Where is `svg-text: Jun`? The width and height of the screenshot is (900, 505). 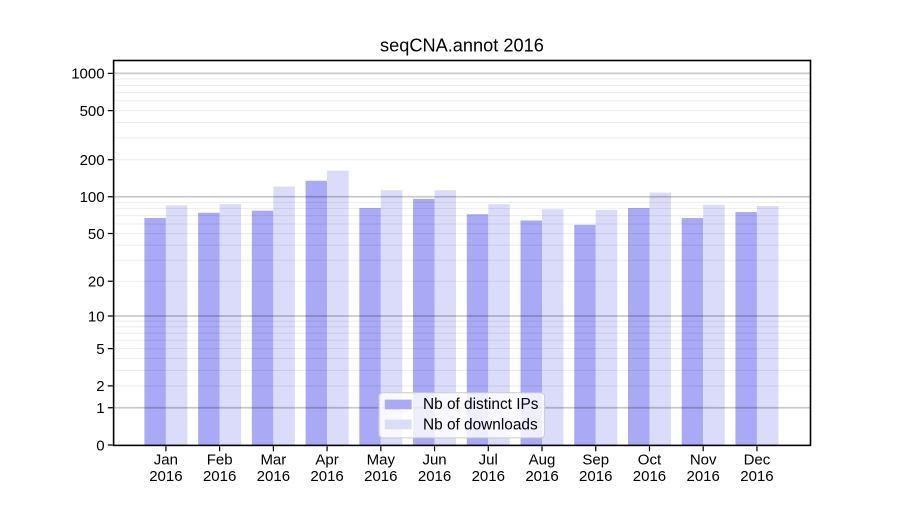
svg-text: Jun is located at coordinates (434, 459).